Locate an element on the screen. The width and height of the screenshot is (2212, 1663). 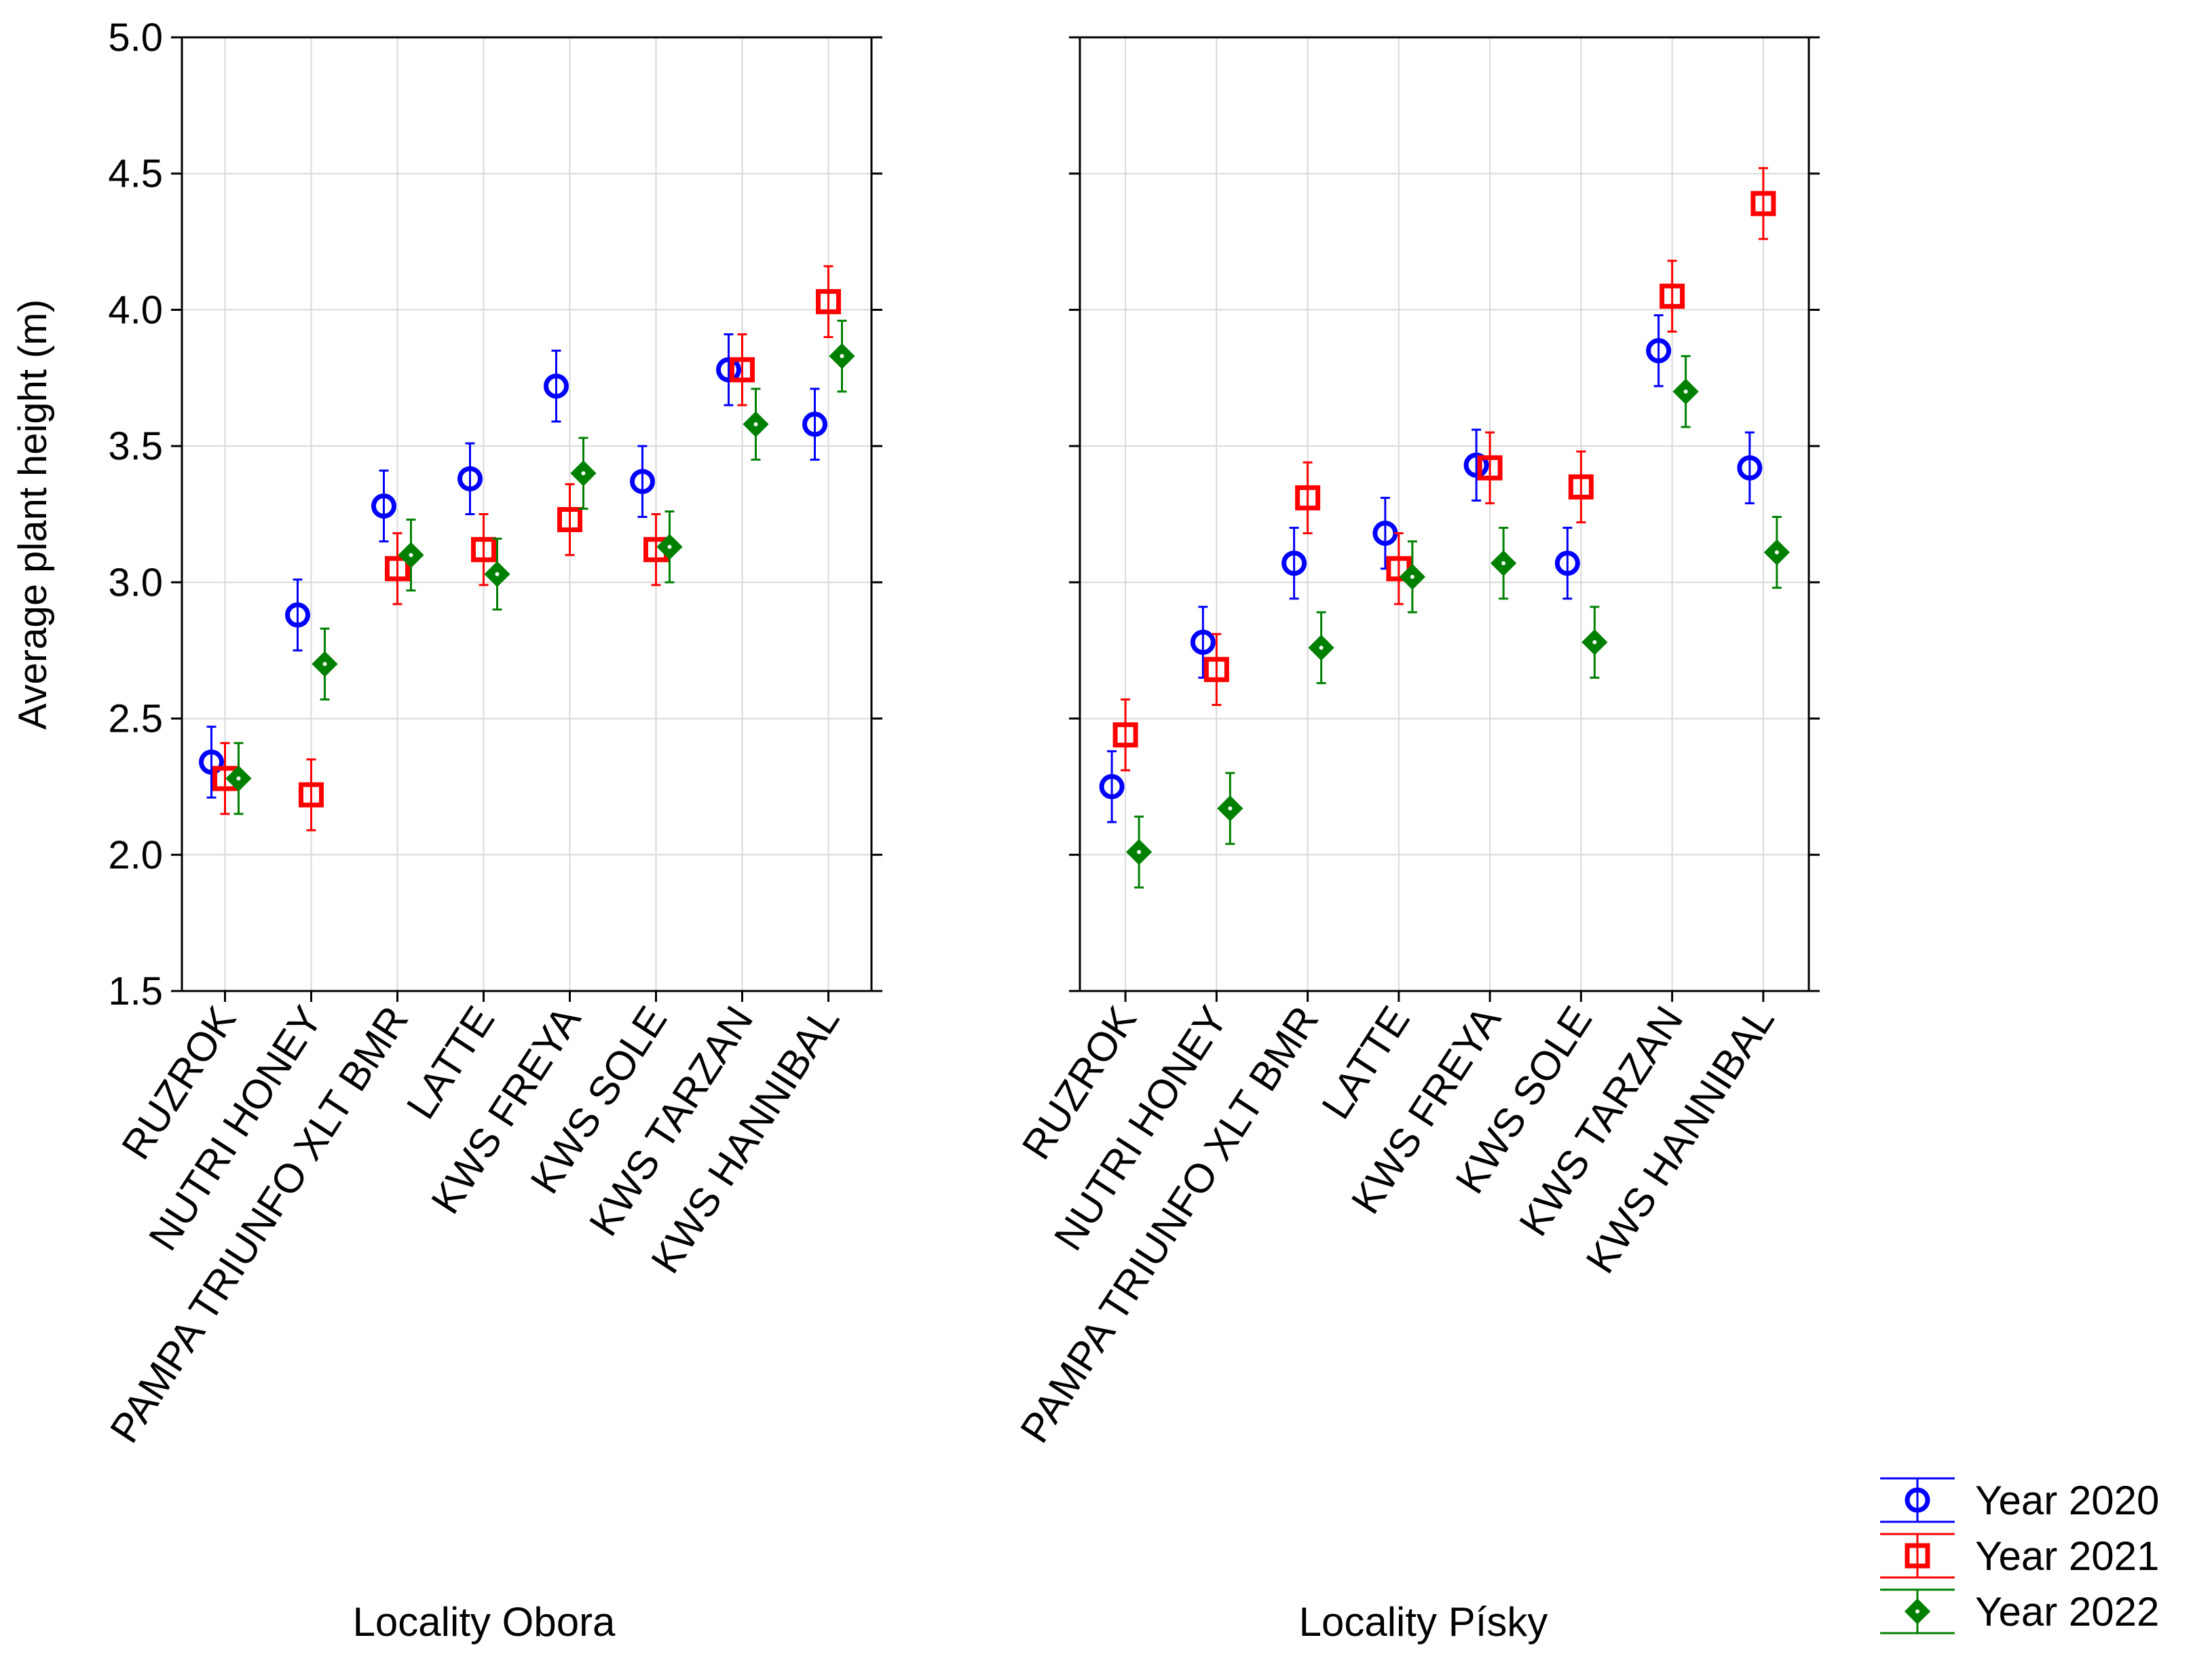
legend-label: Year 2021 is located at coordinates (2067, 1556).